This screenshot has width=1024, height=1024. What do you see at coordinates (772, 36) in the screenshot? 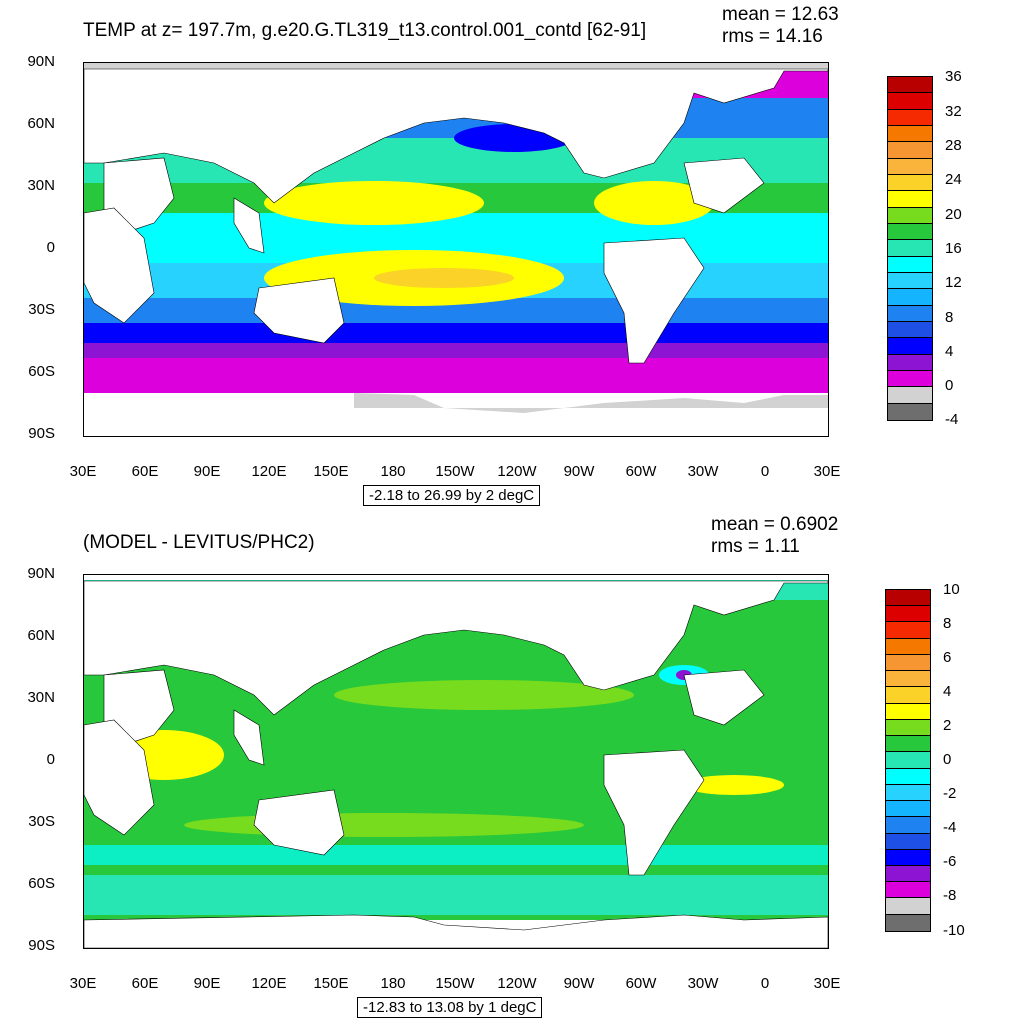
I see `rms-value: rms = 14.16` at bounding box center [772, 36].